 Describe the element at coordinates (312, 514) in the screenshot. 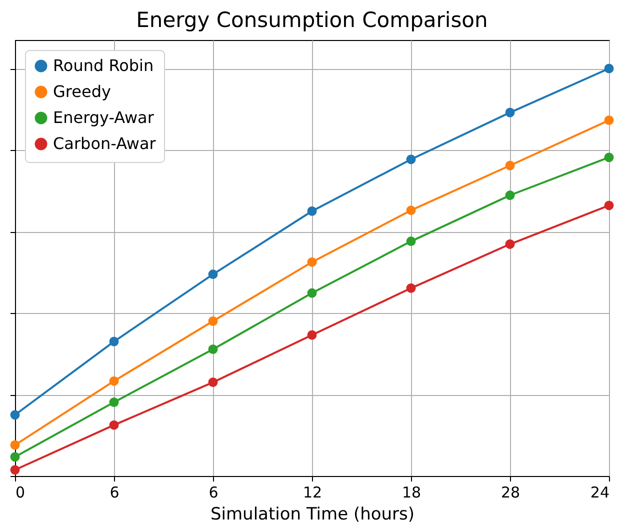

I see `x-axis-title: Simulation Time (hours)` at that location.